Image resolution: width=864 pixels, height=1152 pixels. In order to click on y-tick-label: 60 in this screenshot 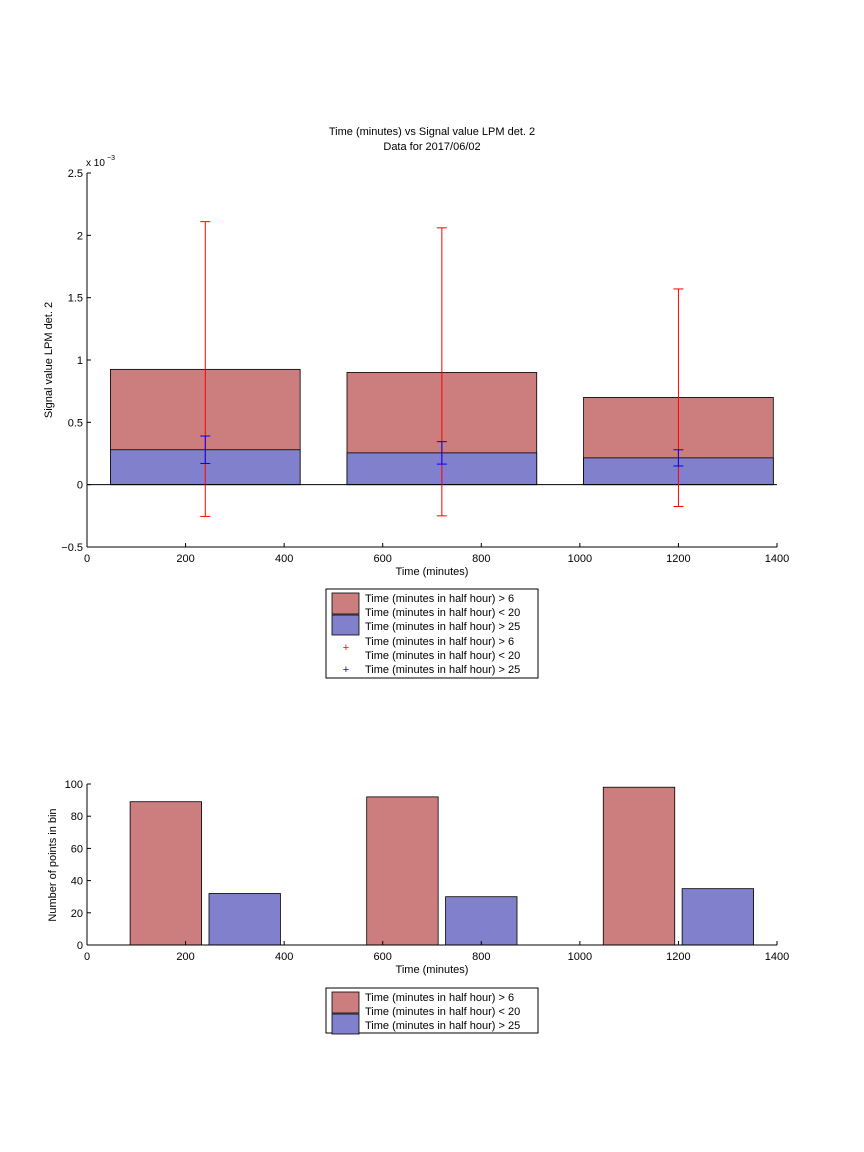, I will do `click(77, 849)`.